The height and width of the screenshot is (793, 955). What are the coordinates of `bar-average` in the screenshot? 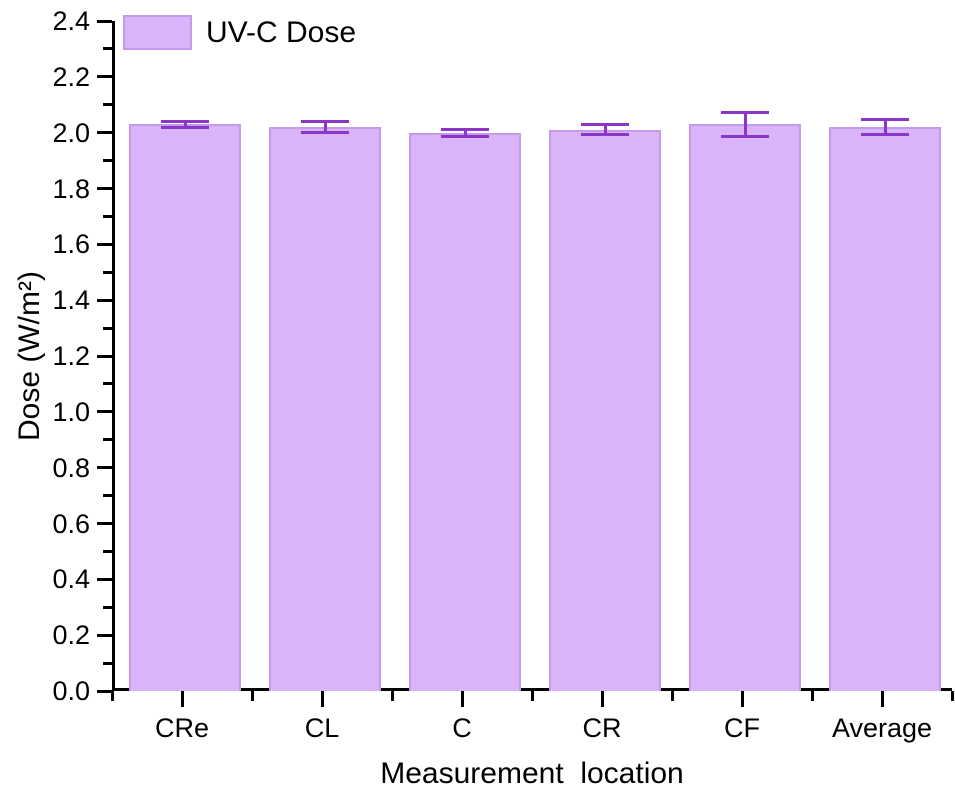 It's located at (885, 409).